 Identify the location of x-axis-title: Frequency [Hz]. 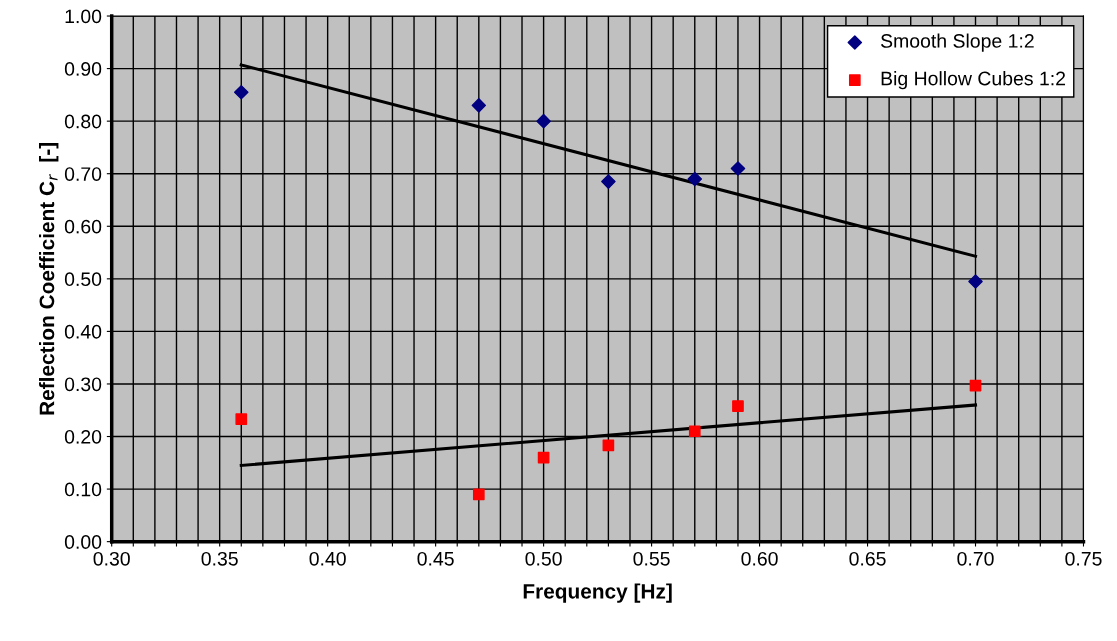
(597, 593).